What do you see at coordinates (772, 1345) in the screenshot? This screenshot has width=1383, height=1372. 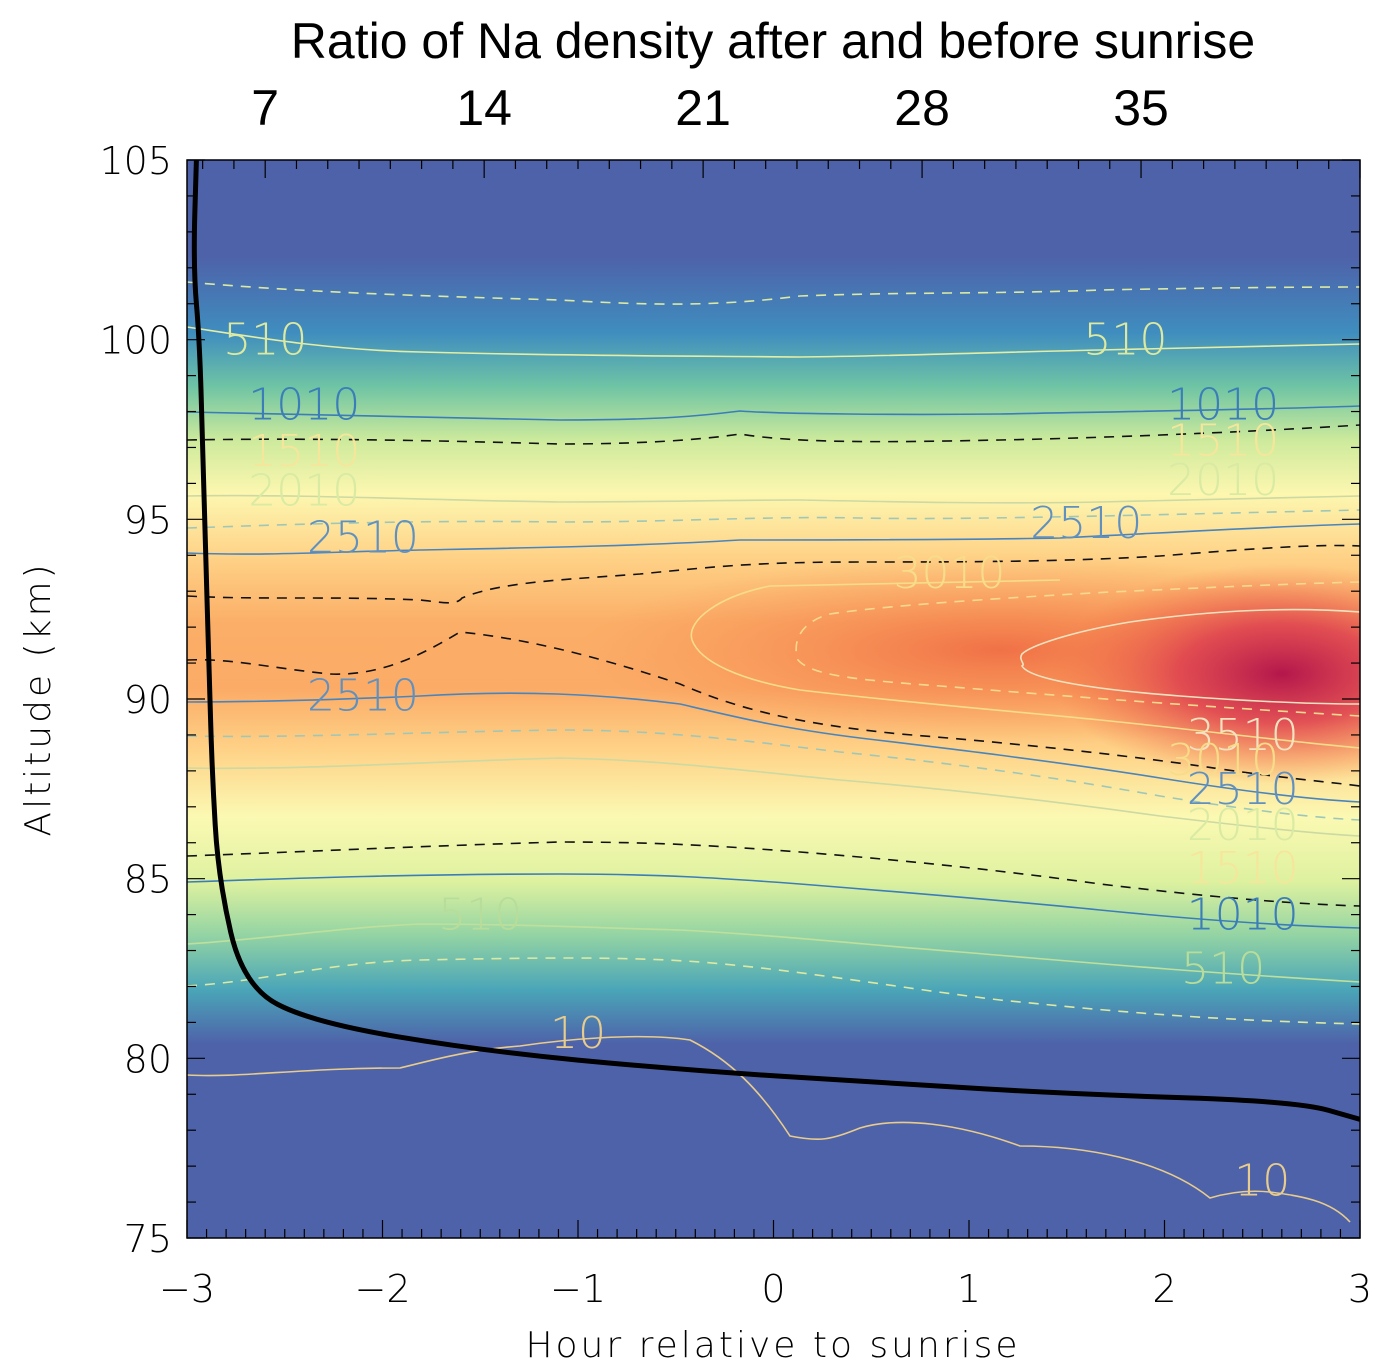 I see `x-axis-label: Hour relative to sunrise` at bounding box center [772, 1345].